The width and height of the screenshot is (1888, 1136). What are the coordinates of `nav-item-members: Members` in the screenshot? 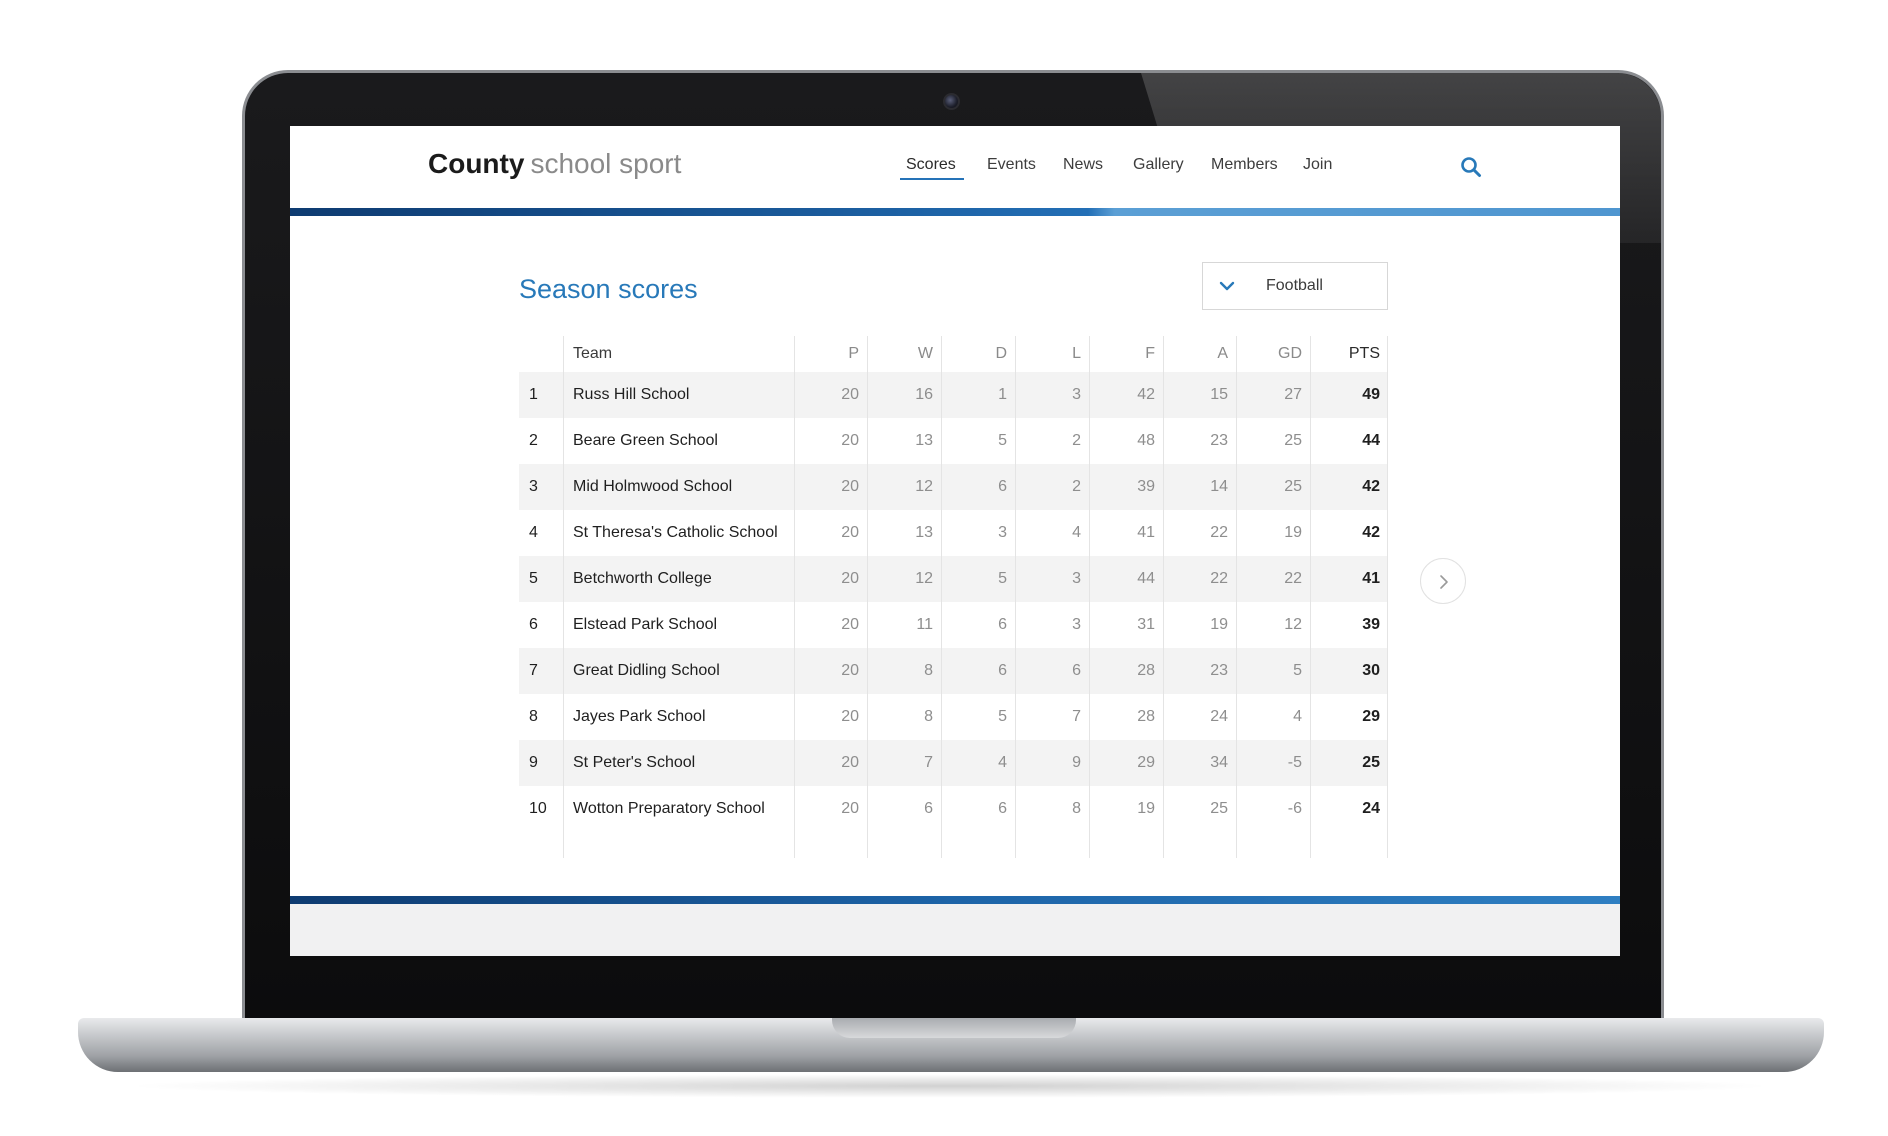 It's located at (1244, 164).